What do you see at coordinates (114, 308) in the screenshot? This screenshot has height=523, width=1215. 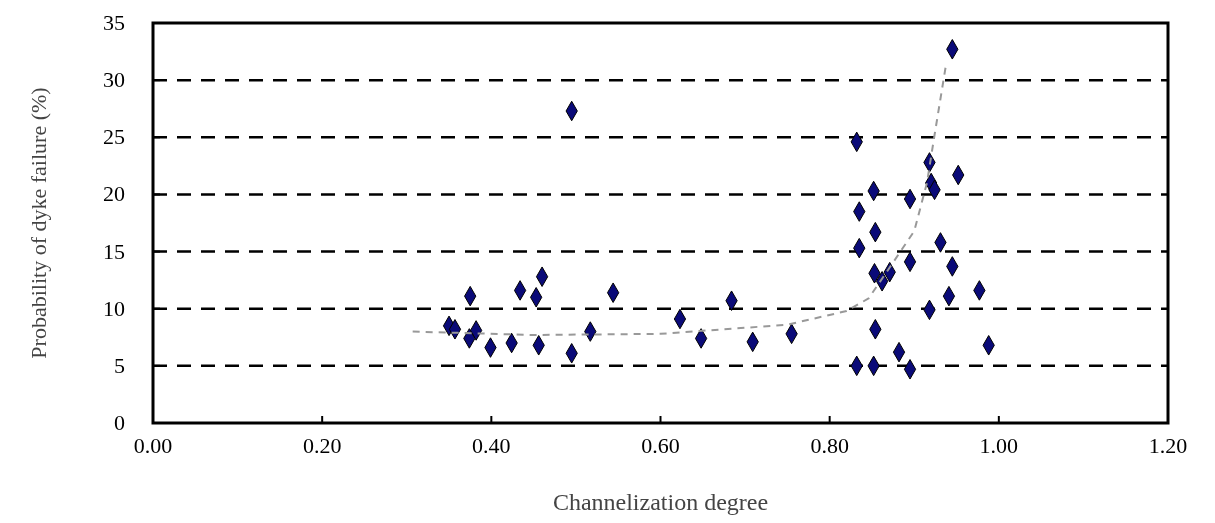 I see `y-tick-label: 10` at bounding box center [114, 308].